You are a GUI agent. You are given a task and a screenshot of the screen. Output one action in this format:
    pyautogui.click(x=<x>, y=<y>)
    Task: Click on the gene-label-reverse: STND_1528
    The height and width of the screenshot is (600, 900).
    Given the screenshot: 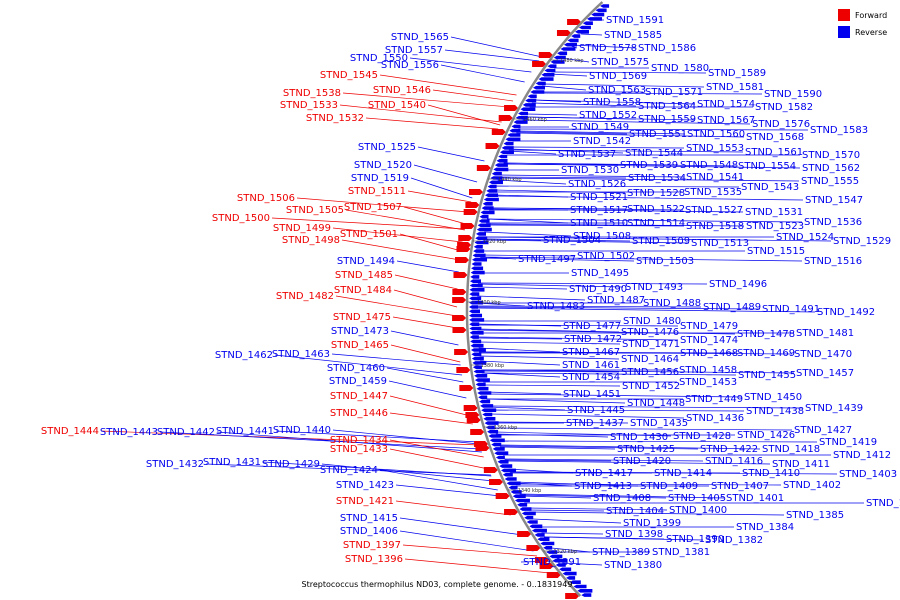 What is the action you would take?
    pyautogui.click(x=656, y=193)
    